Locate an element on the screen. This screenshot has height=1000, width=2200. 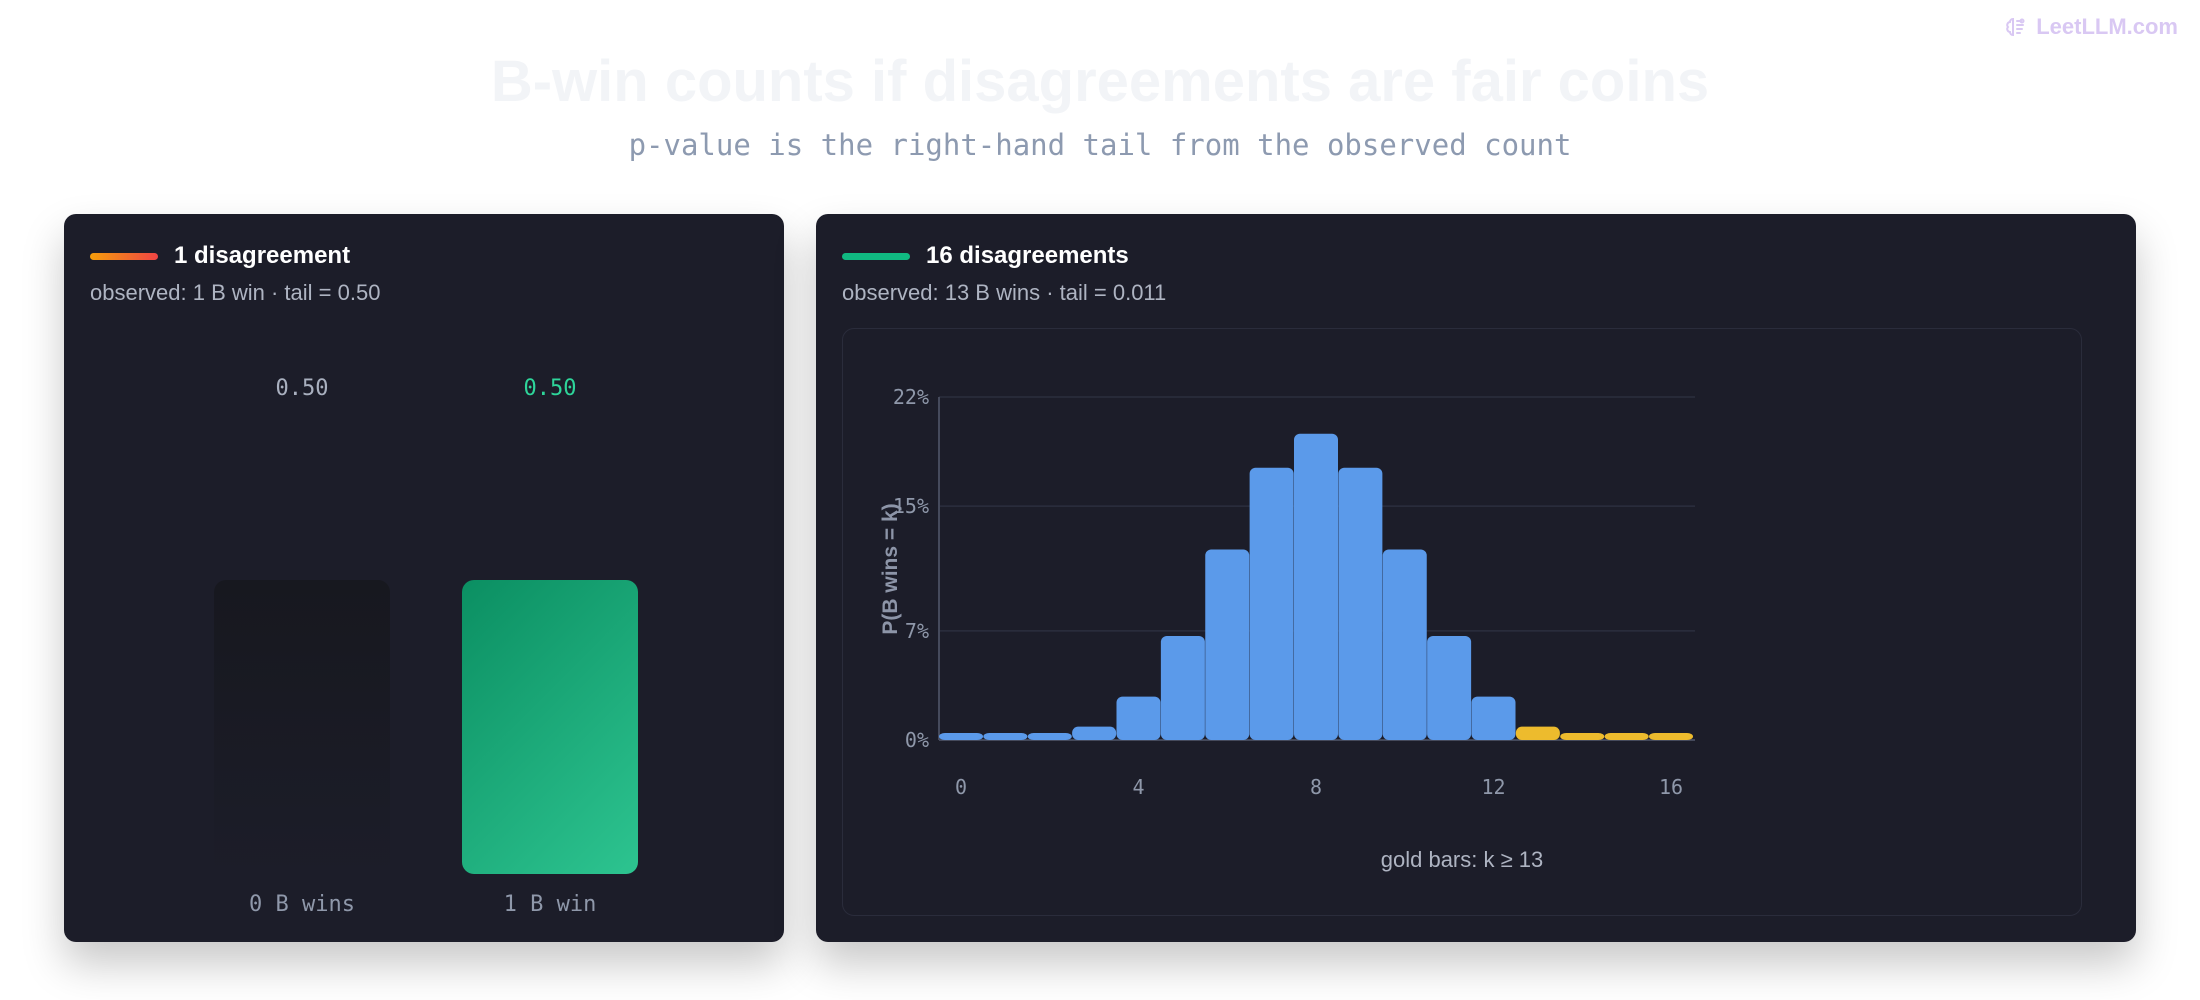
x-tick-label: 4 is located at coordinates (1138, 787).